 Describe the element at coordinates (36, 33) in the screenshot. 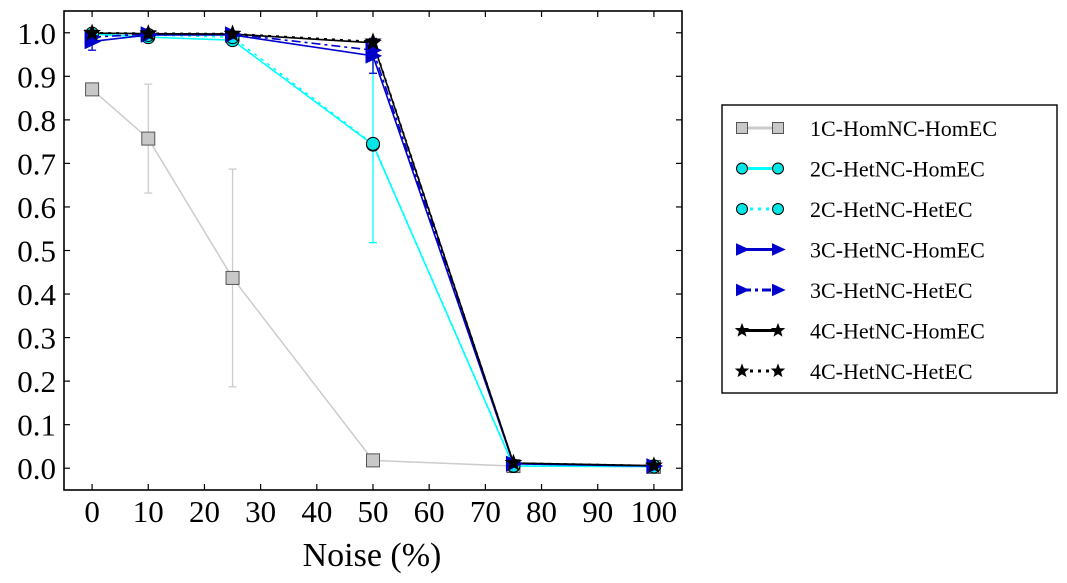

I see `y-tick-label: 1.0` at that location.